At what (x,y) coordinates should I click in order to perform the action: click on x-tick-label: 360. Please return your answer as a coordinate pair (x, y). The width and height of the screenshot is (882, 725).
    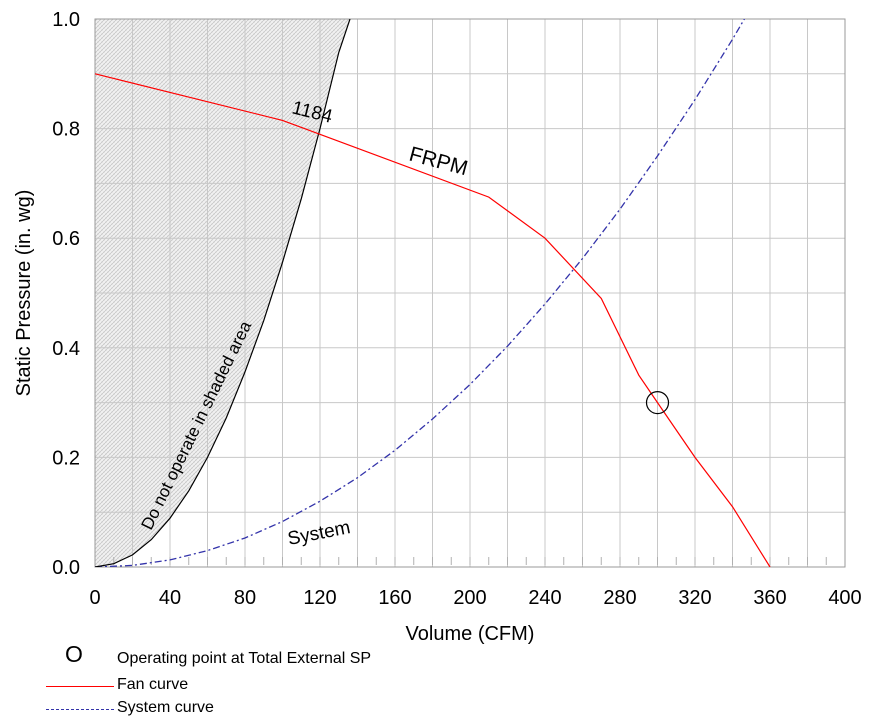
    Looking at the image, I should click on (769, 598).